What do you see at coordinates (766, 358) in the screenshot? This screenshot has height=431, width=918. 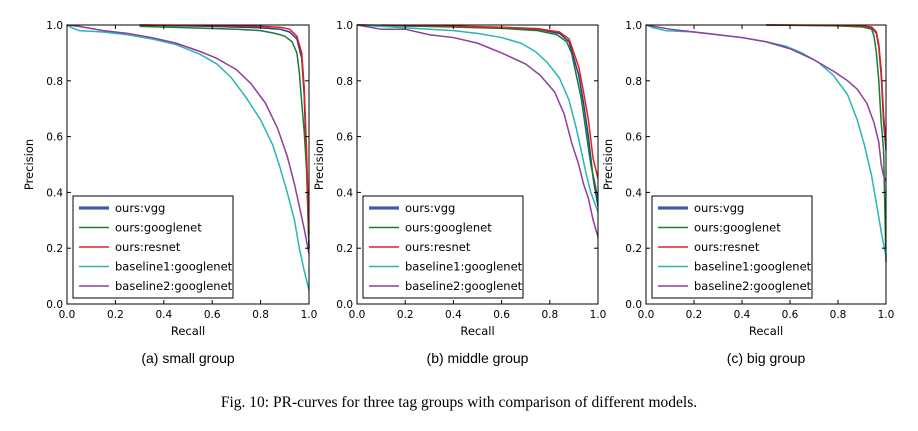 I see `chart-subtitle: (c) big group` at bounding box center [766, 358].